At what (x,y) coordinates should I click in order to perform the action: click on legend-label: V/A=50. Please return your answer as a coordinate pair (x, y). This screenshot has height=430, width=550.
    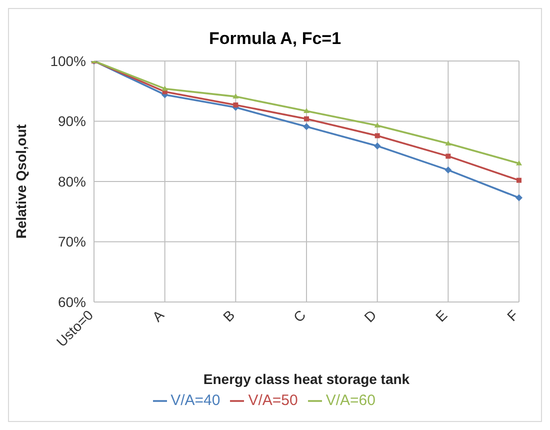
    Looking at the image, I should click on (273, 400).